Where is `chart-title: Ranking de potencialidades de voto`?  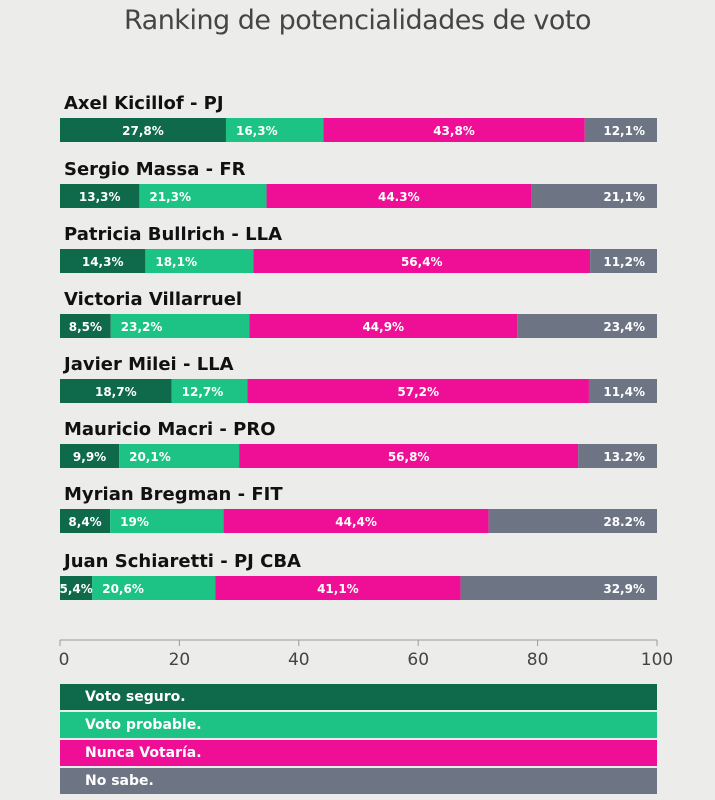 chart-title: Ranking de potencialidades de voto is located at coordinates (357, 20).